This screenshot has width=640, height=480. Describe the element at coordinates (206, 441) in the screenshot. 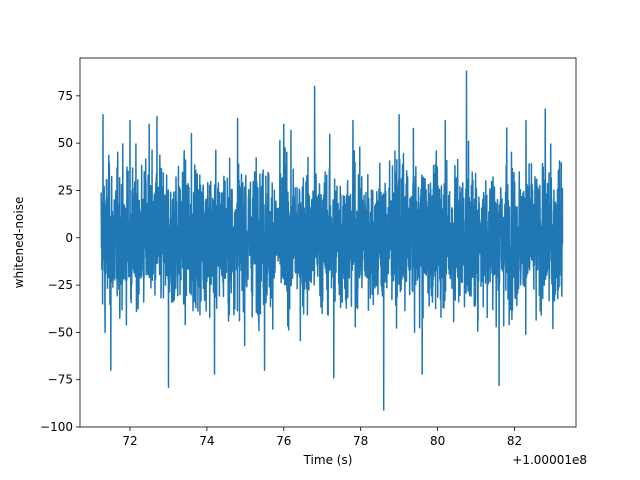

I see `x-tick-label: 74` at that location.